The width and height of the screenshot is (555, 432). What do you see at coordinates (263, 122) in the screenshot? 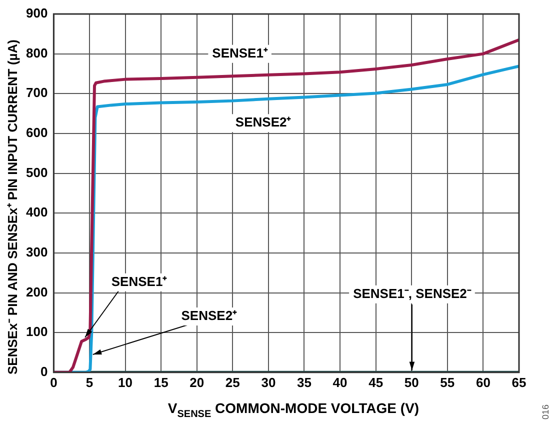
I see `series-label: SENSE2⁺` at bounding box center [263, 122].